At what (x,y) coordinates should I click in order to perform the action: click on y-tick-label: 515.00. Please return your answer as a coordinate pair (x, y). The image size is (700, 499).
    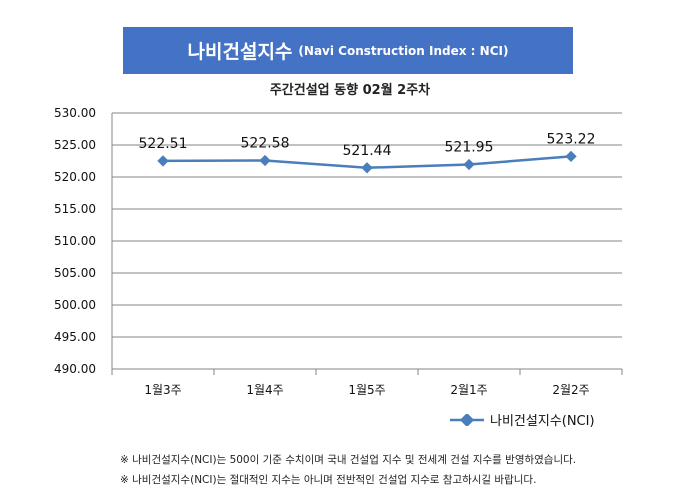
    Looking at the image, I should click on (75, 209).